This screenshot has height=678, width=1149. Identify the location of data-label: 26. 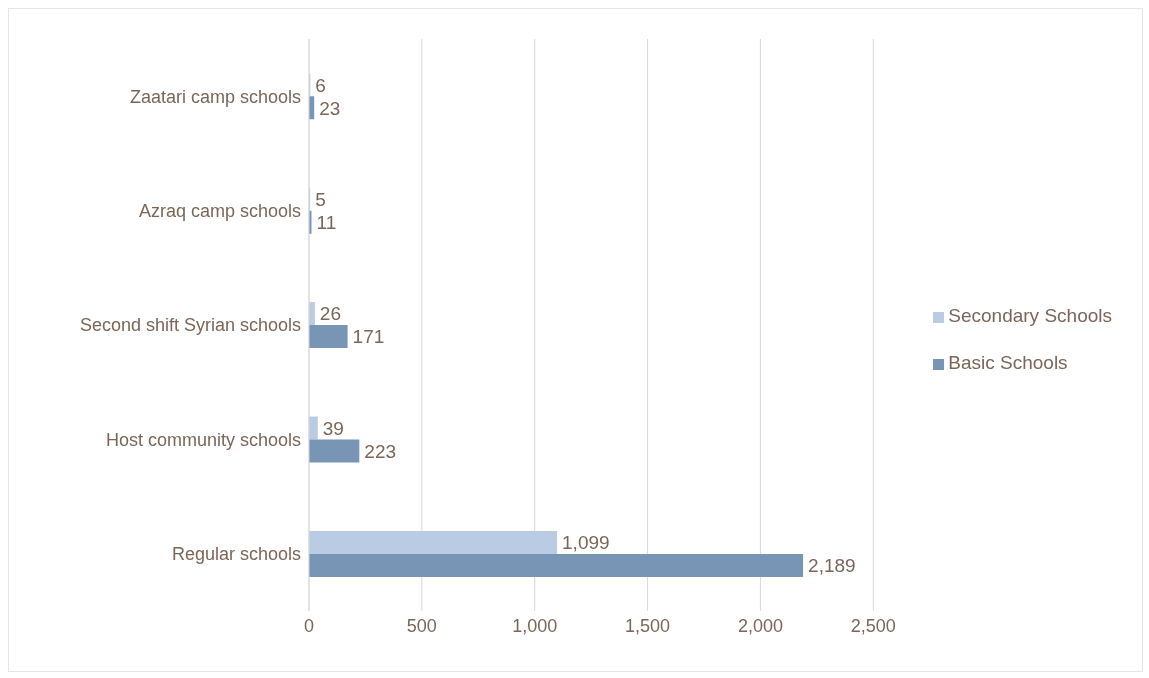
(330, 314).